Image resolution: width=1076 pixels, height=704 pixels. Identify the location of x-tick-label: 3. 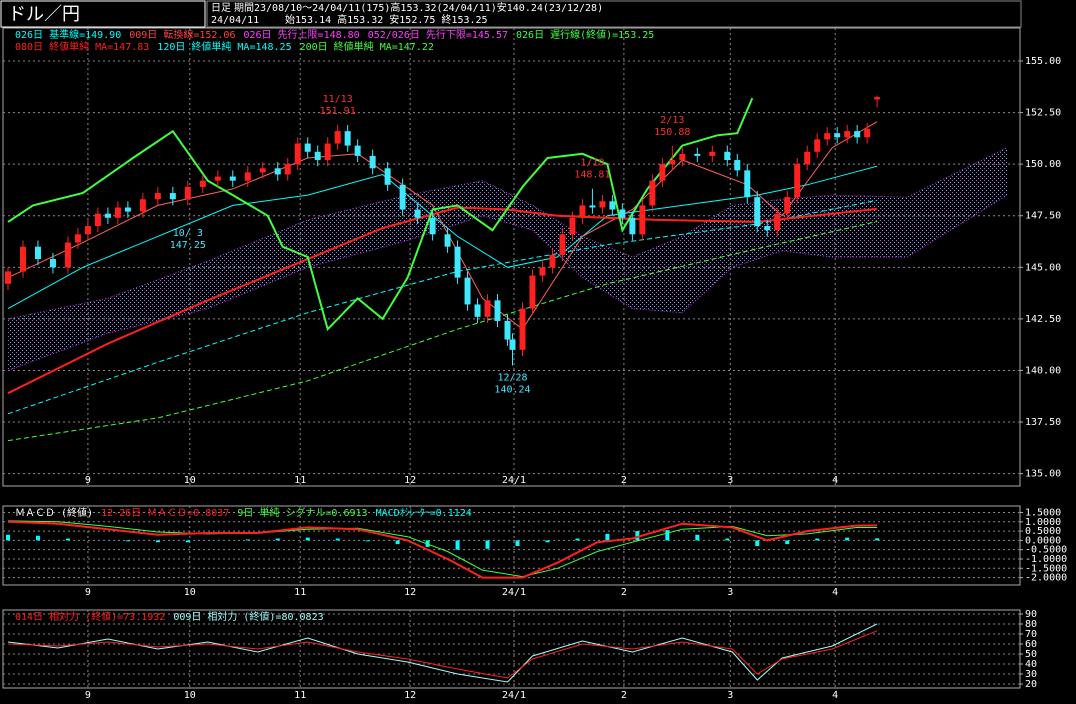
(730, 695).